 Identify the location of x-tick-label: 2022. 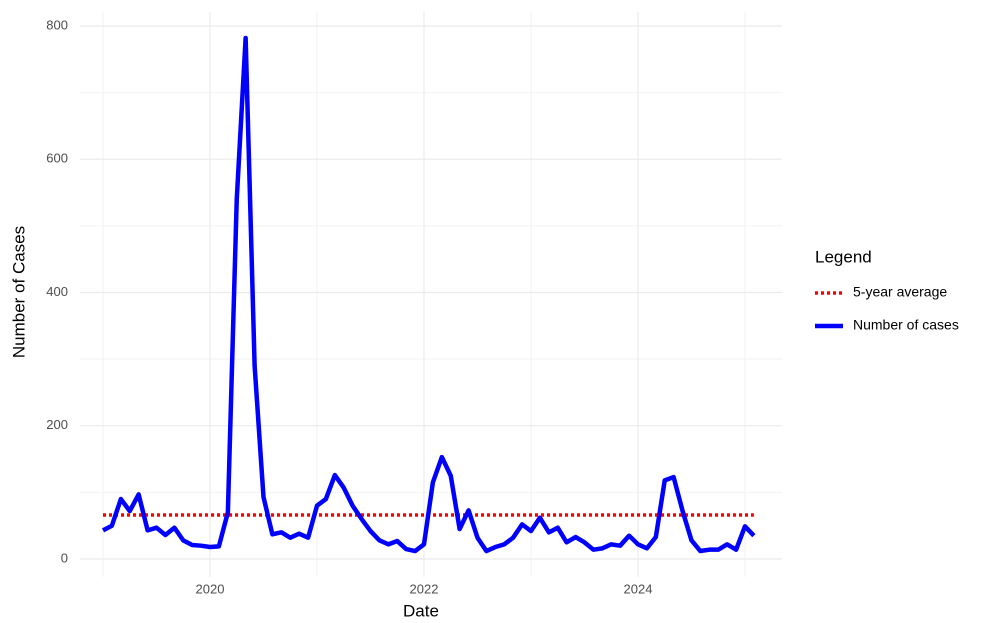
(424, 588).